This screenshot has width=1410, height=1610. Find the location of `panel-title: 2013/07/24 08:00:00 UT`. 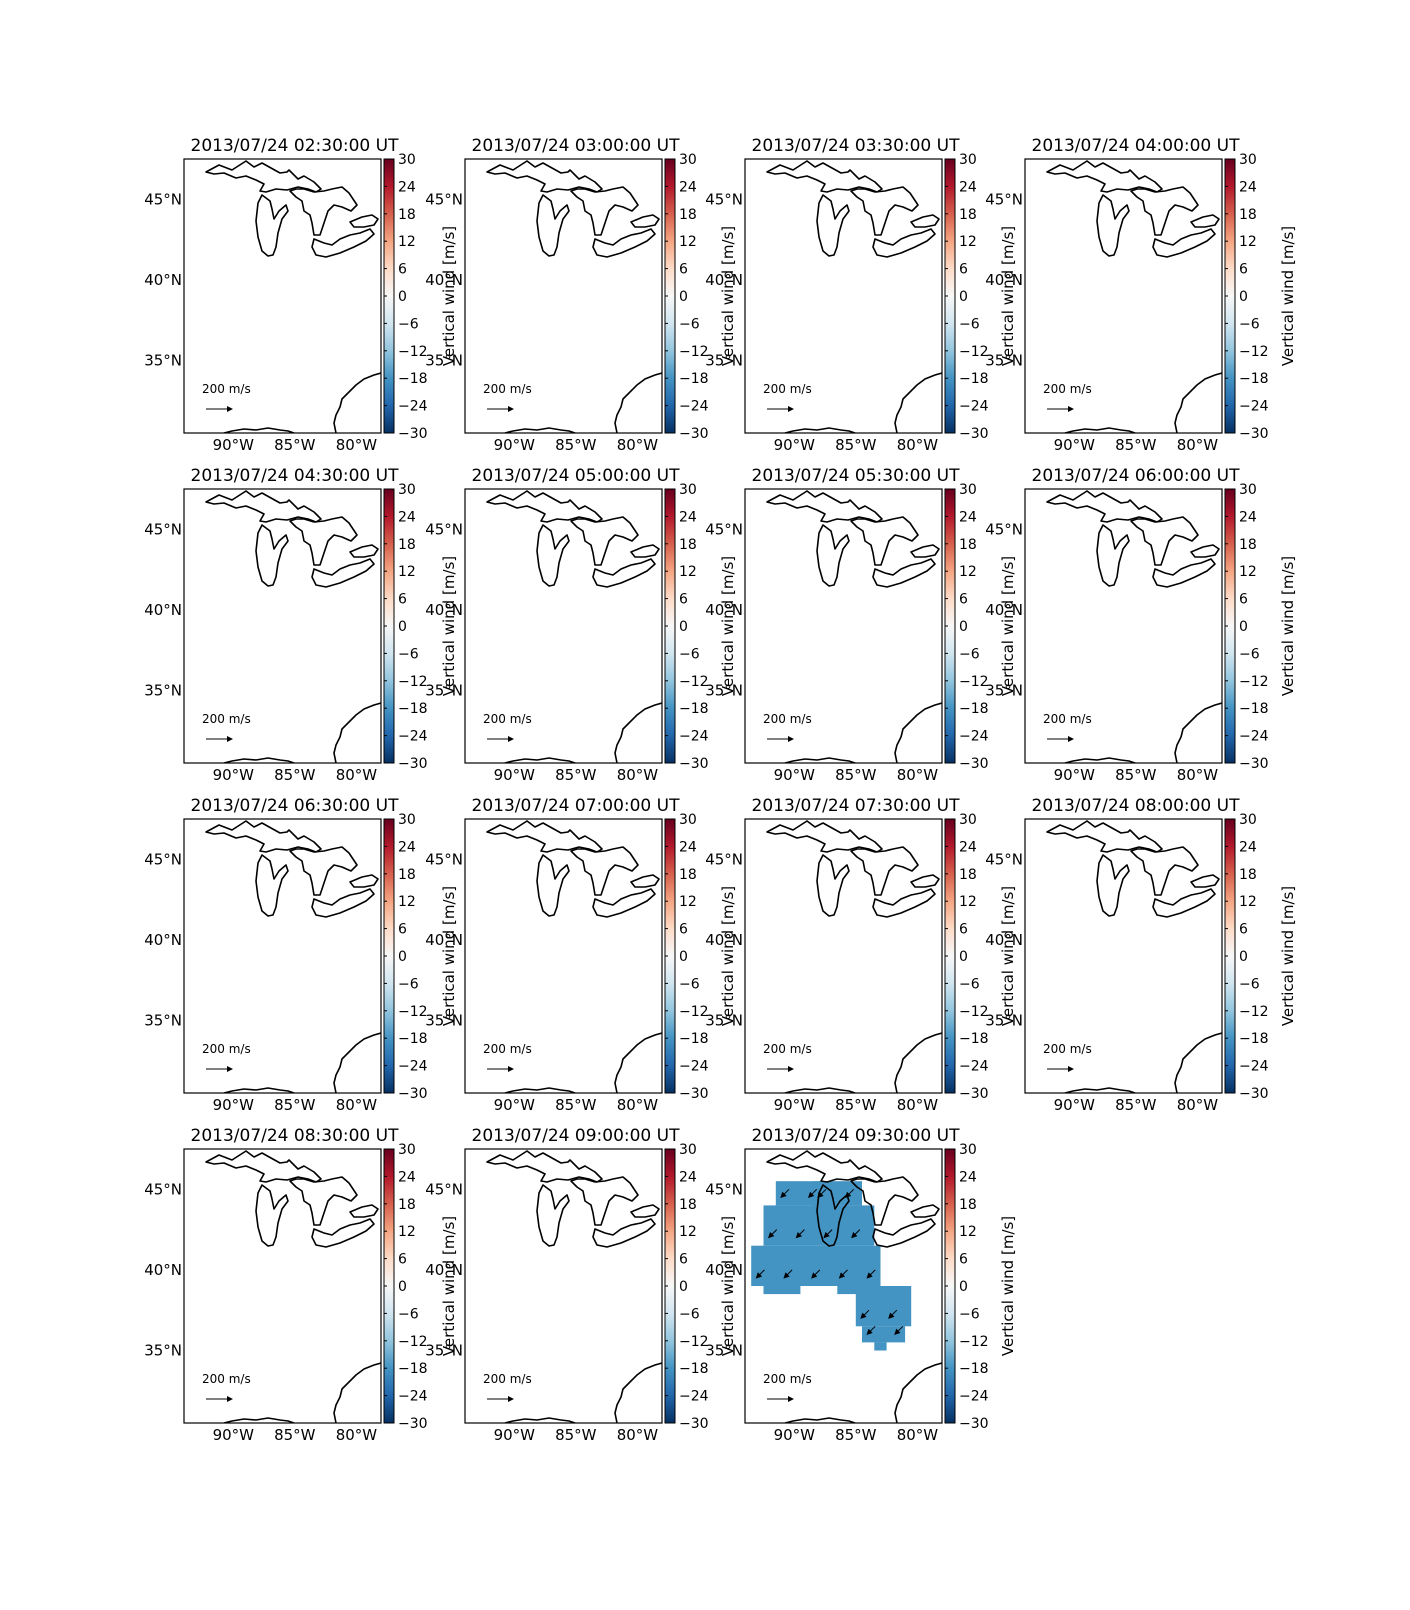

panel-title: 2013/07/24 08:00:00 UT is located at coordinates (1136, 806).